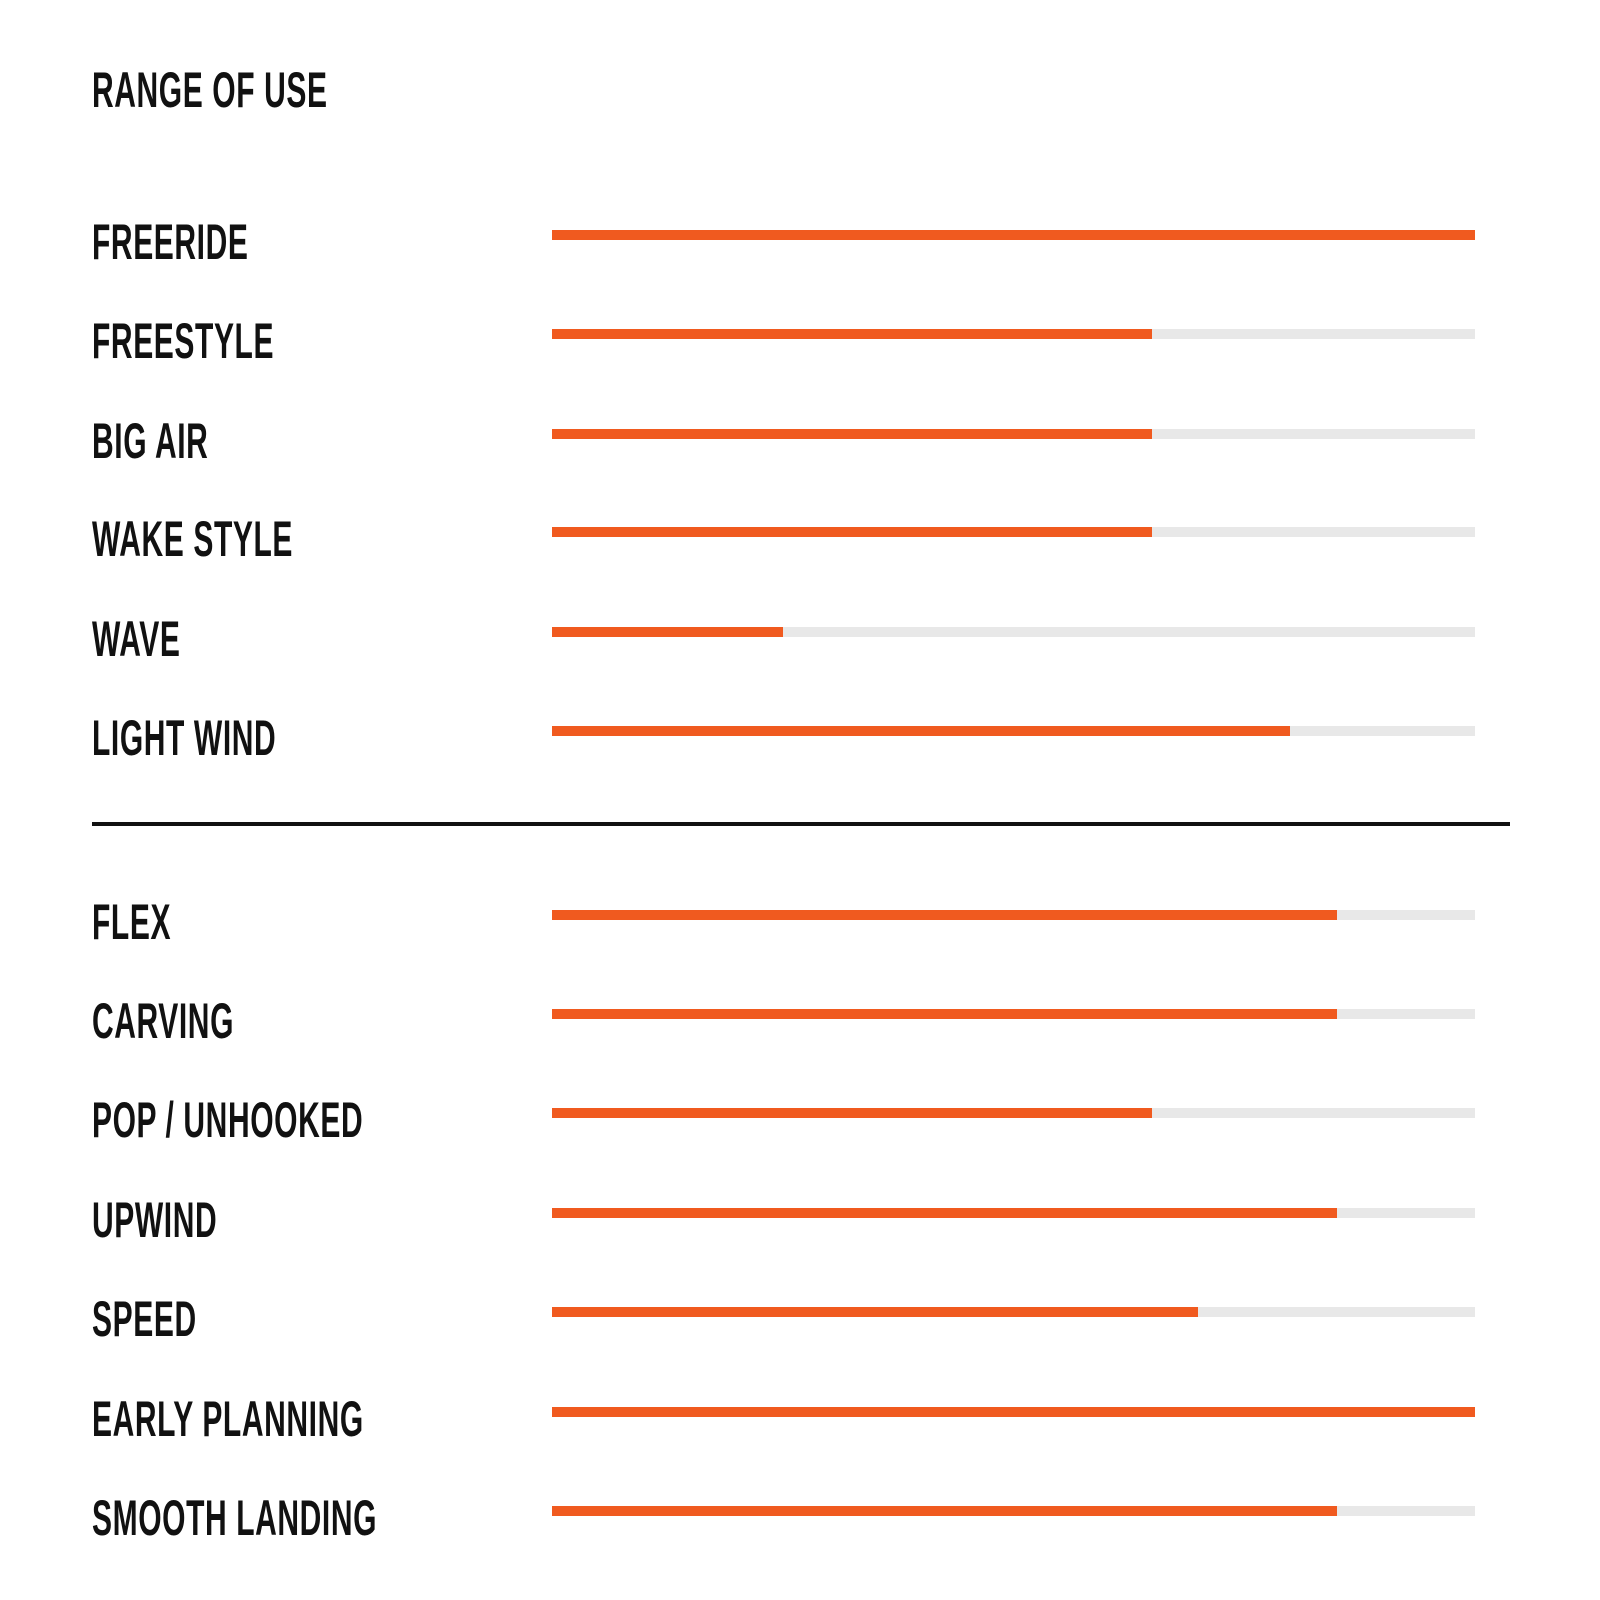 The image size is (1600, 1600). Describe the element at coordinates (170, 242) in the screenshot. I see `category-label: FREERIDE` at that location.